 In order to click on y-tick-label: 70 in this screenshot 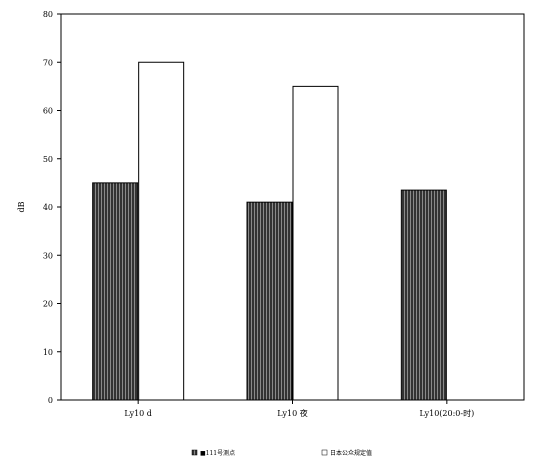, I will do `click(48, 62)`.